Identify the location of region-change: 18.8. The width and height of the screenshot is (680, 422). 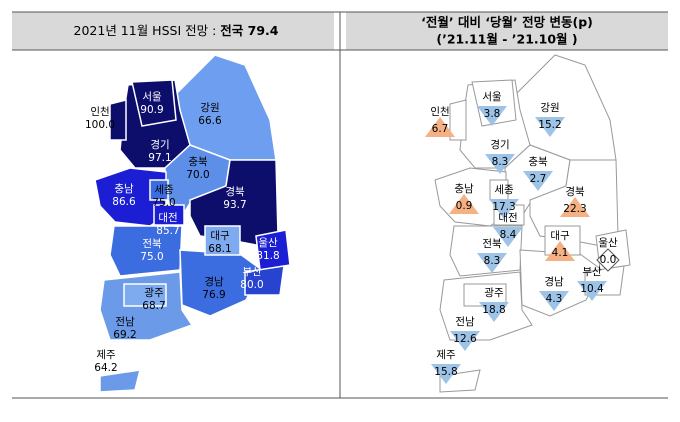
(493, 310).